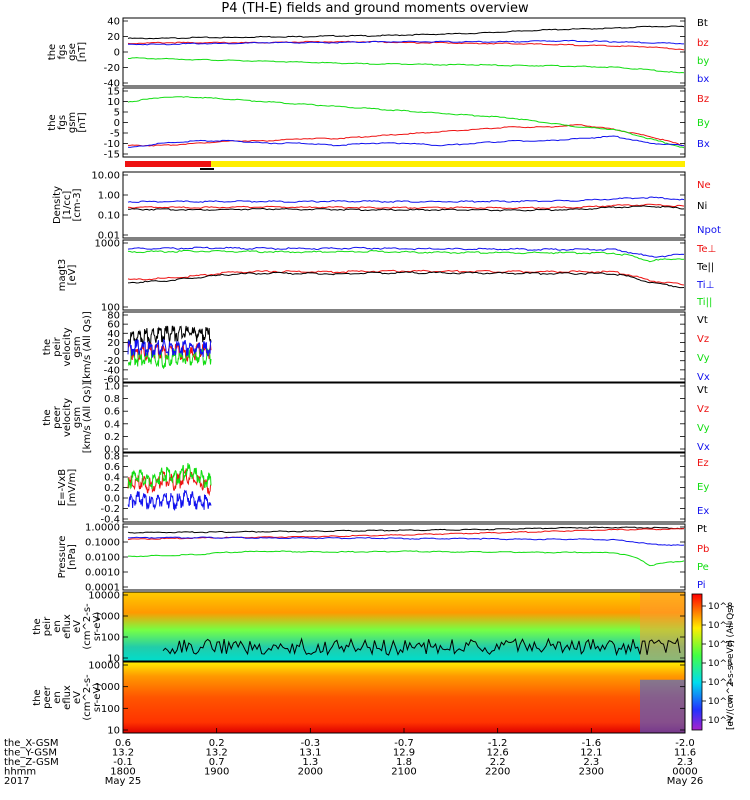 The width and height of the screenshot is (750, 800). Describe the element at coordinates (52, 122) in the screenshot. I see `fgs-gsm-ylabel: the` at that location.